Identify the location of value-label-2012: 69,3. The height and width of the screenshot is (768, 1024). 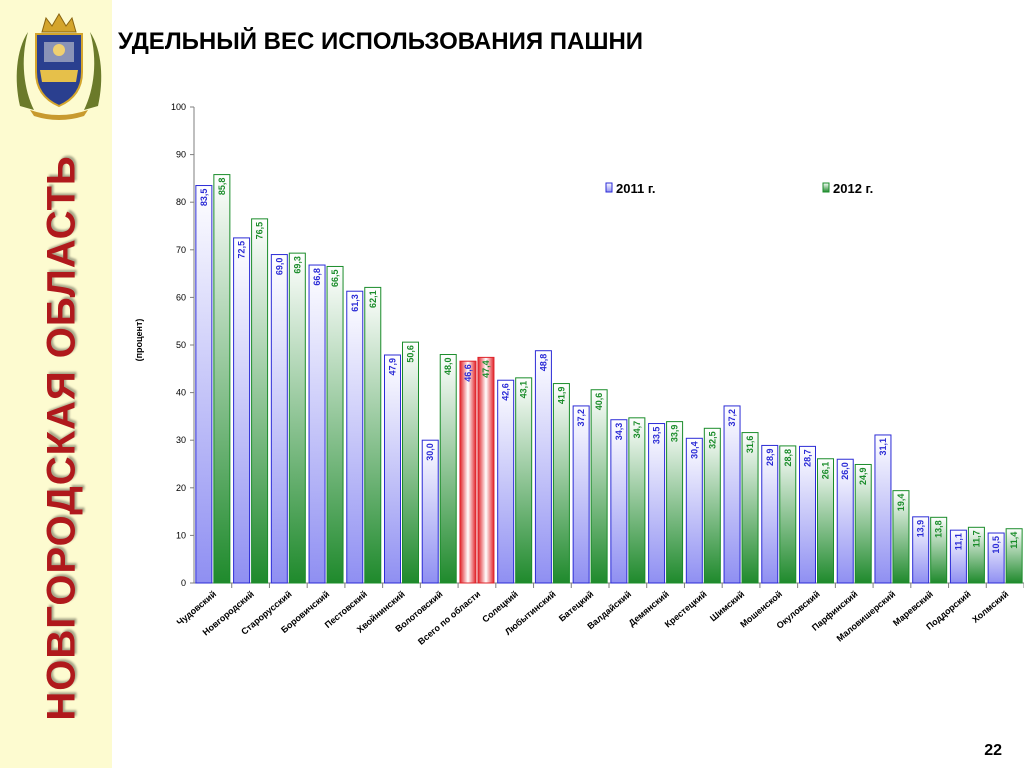
(297, 265).